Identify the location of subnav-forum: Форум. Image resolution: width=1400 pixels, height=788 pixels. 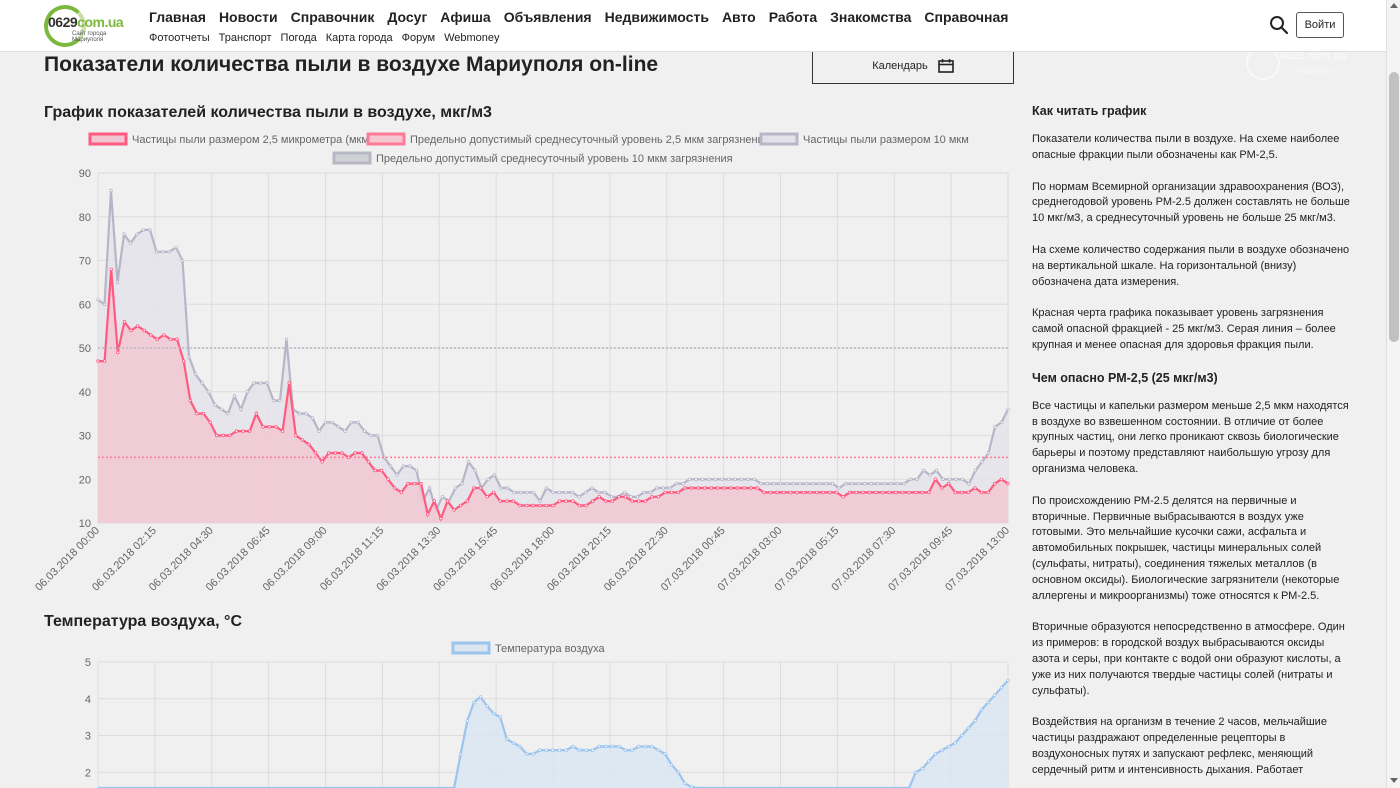
(418, 38).